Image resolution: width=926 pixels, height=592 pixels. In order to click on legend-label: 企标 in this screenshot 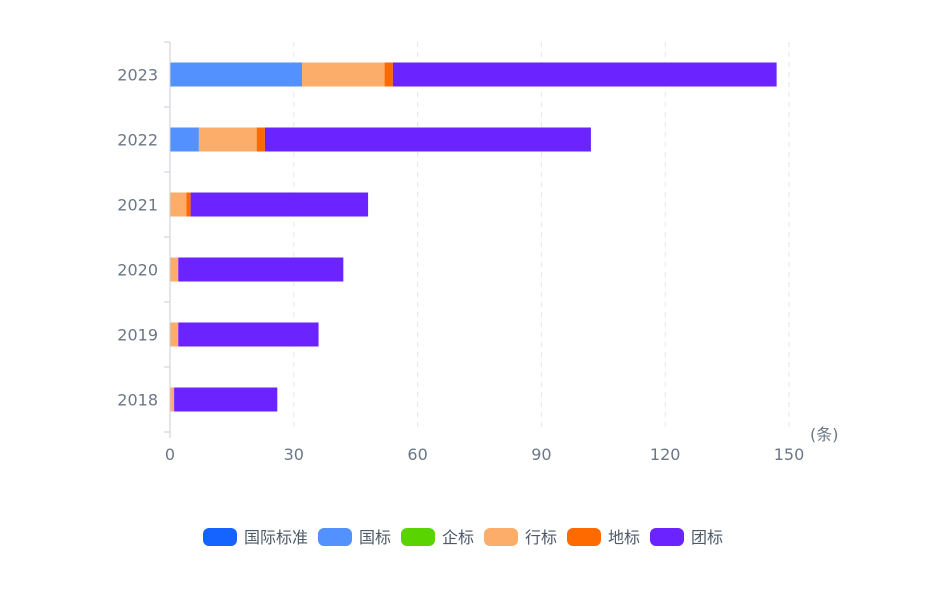, I will do `click(458, 537)`.